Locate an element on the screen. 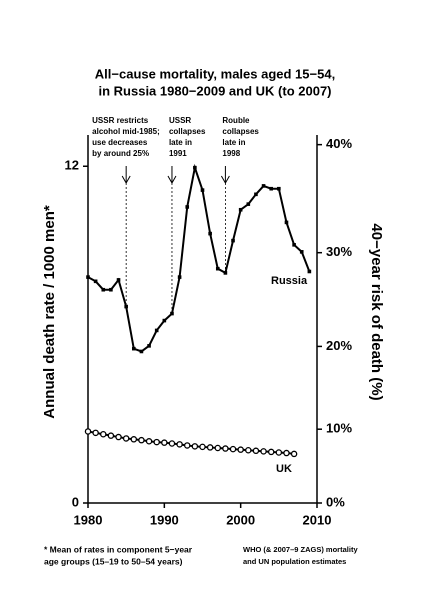  footnote: WHO (& 2007–9 ZAGS) mortality is located at coordinates (300, 549).